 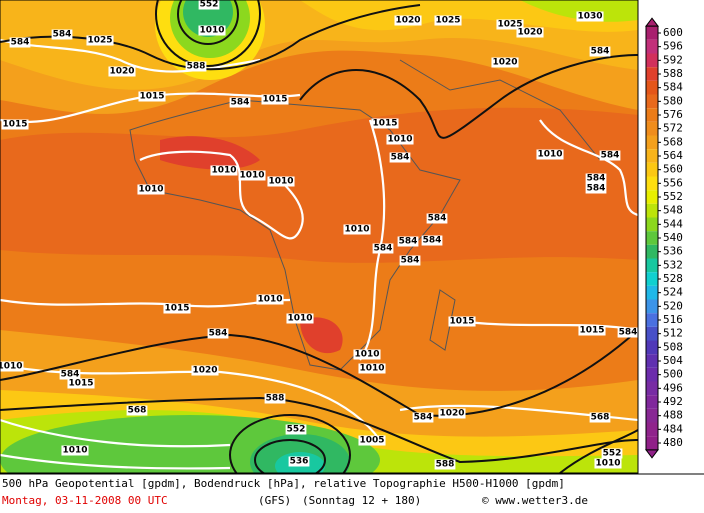 I want to click on footer-model: (GFS), so click(x=274, y=500).